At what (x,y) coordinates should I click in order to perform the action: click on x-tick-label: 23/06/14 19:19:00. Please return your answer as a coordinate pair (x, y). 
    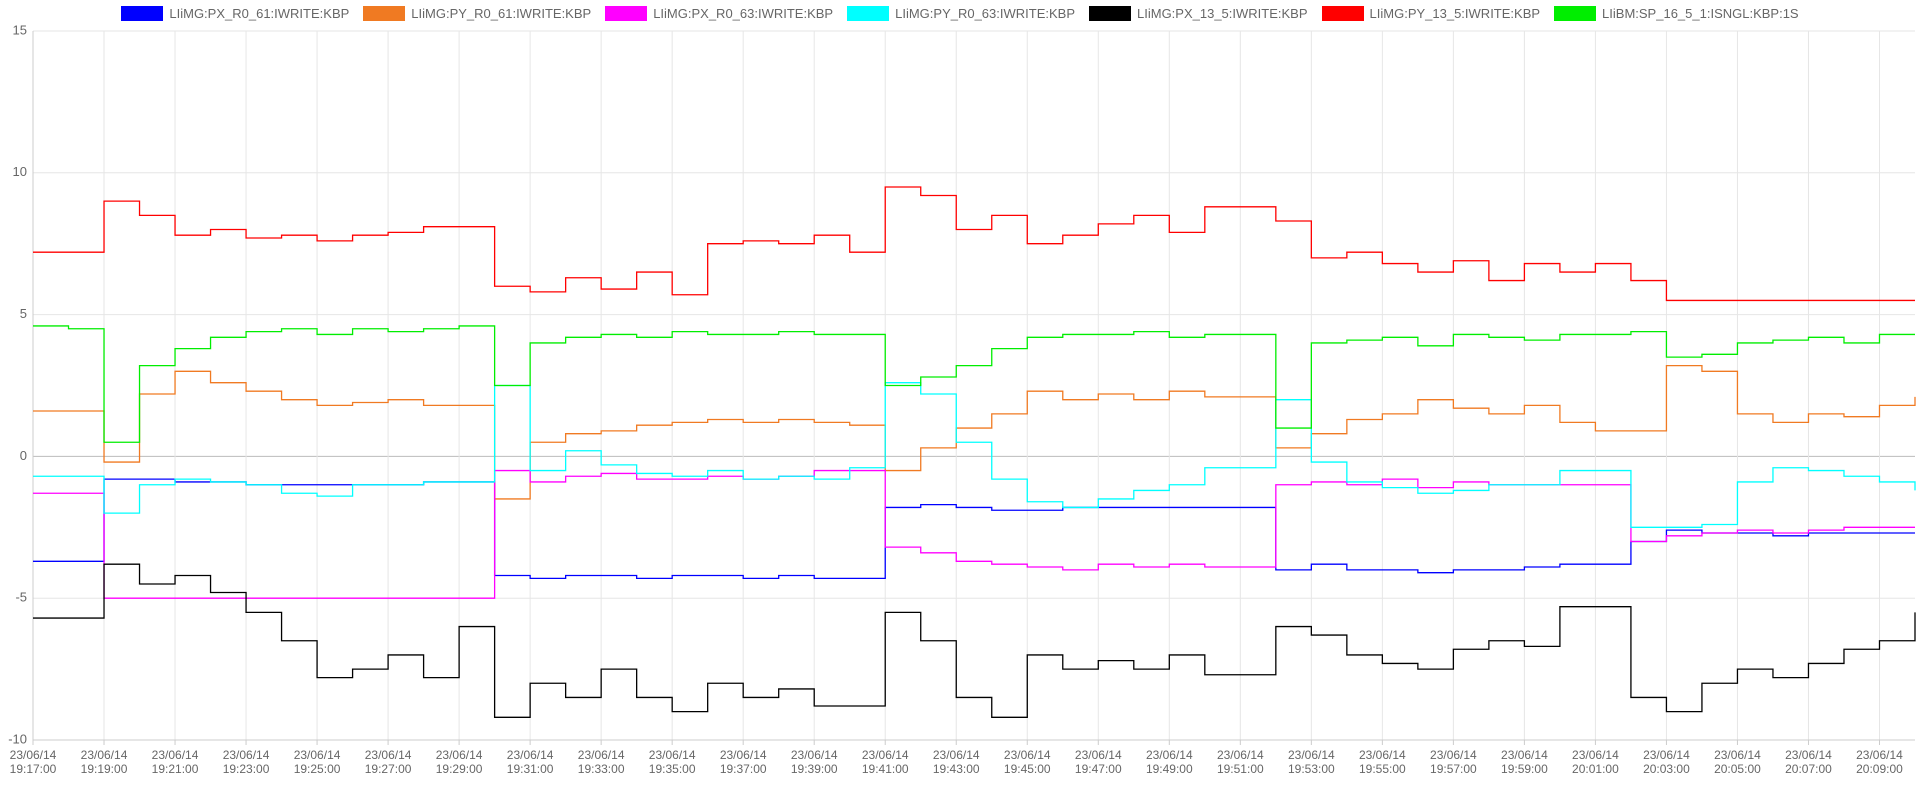
    Looking at the image, I should click on (104, 762).